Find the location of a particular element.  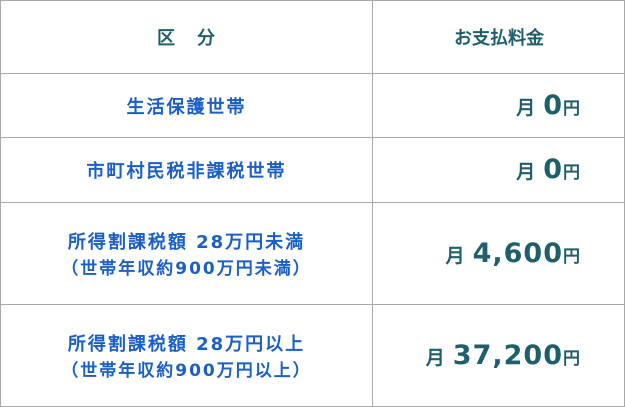

category-sub: （世帯年収約900万円未満） is located at coordinates (186, 268).